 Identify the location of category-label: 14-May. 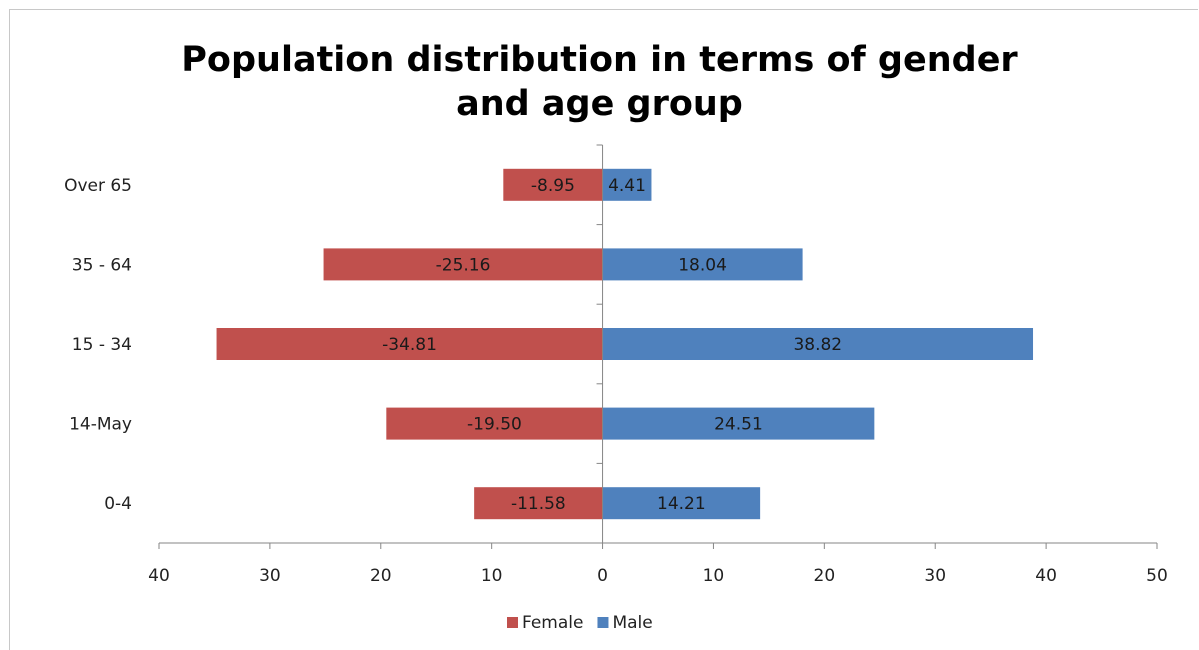
(100, 425).